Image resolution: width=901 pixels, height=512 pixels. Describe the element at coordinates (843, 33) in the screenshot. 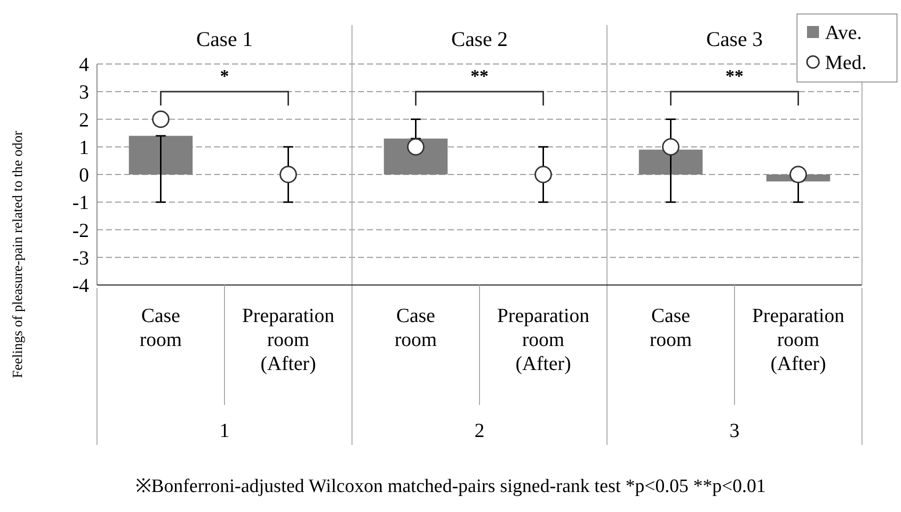

I see `legend-label: Ave.` at that location.